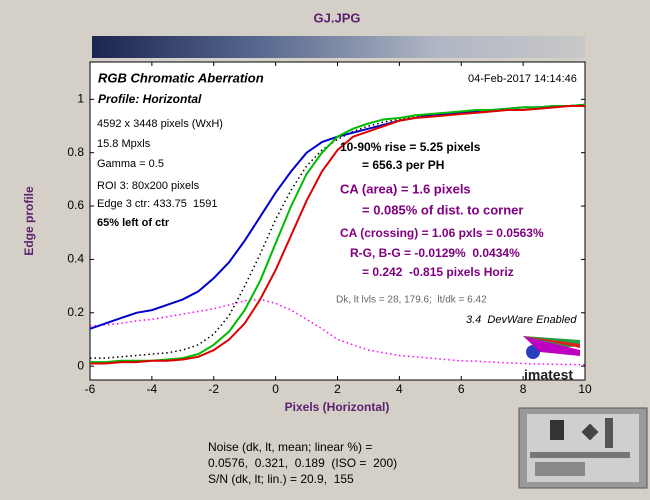 This screenshot has height=500, width=650. Describe the element at coordinates (337, 407) in the screenshot. I see `x-axis-label: Pixels (Horizontal)` at that location.